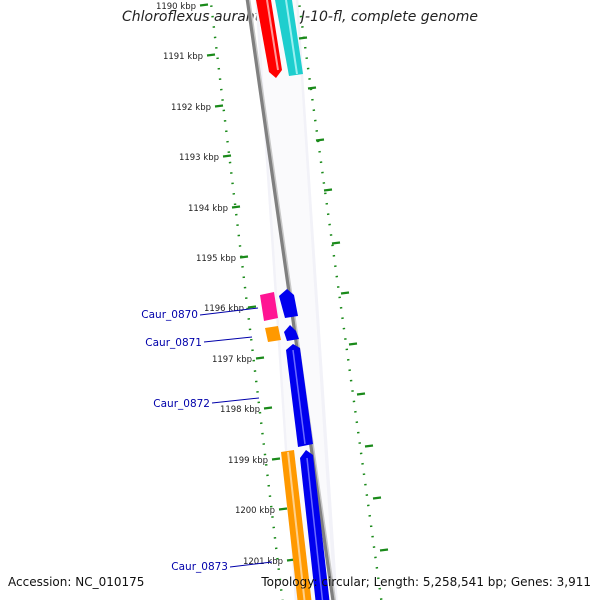 Image resolution: width=600 pixels, height=600 pixels. What do you see at coordinates (199, 158) in the screenshot?
I see `ruler-tick-label: 1193 kbp` at bounding box center [199, 158].